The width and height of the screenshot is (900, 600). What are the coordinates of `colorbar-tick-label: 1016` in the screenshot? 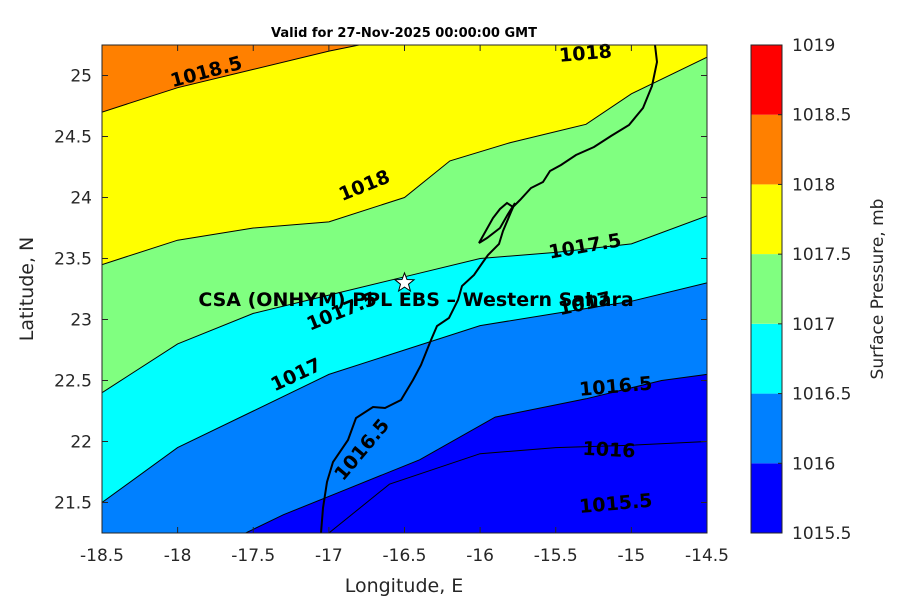 It's located at (813, 464).